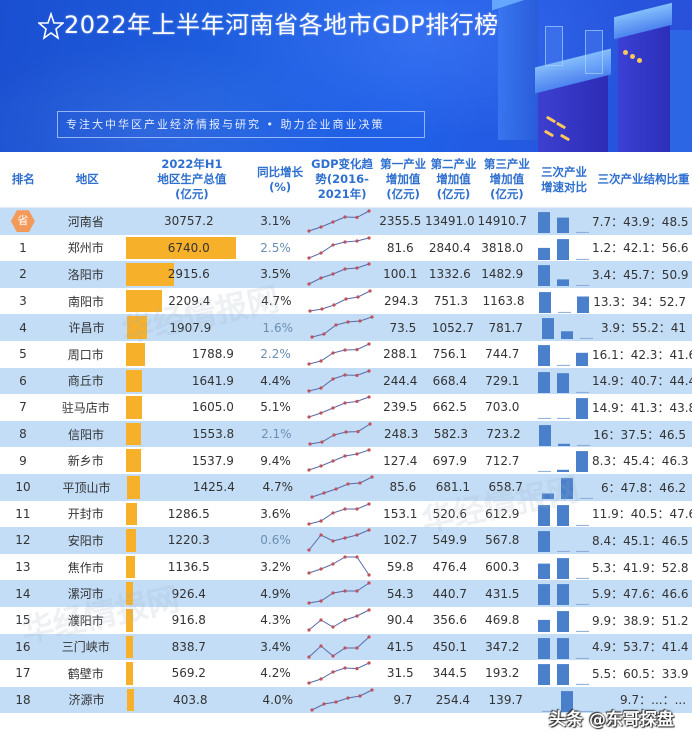  Describe the element at coordinates (400, 540) in the screenshot. I see `primary-industry-cell: 102.7` at that location.